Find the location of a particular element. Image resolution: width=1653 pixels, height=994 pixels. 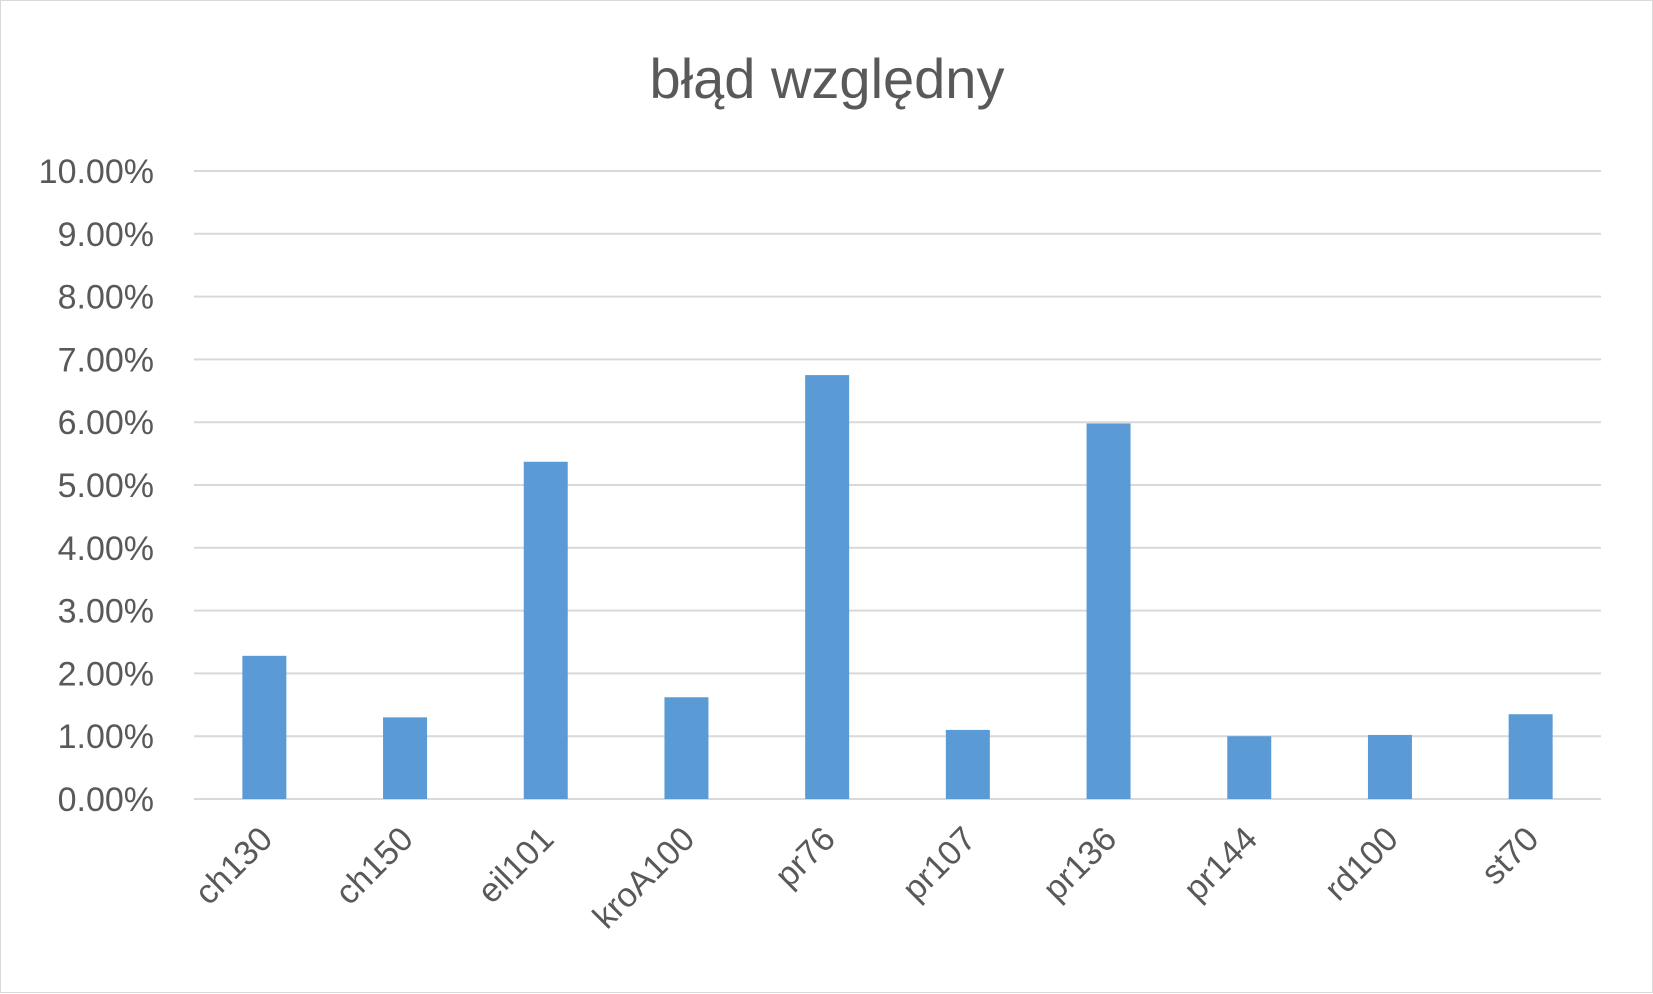

y-tick-label: 6.00% is located at coordinates (106, 423).